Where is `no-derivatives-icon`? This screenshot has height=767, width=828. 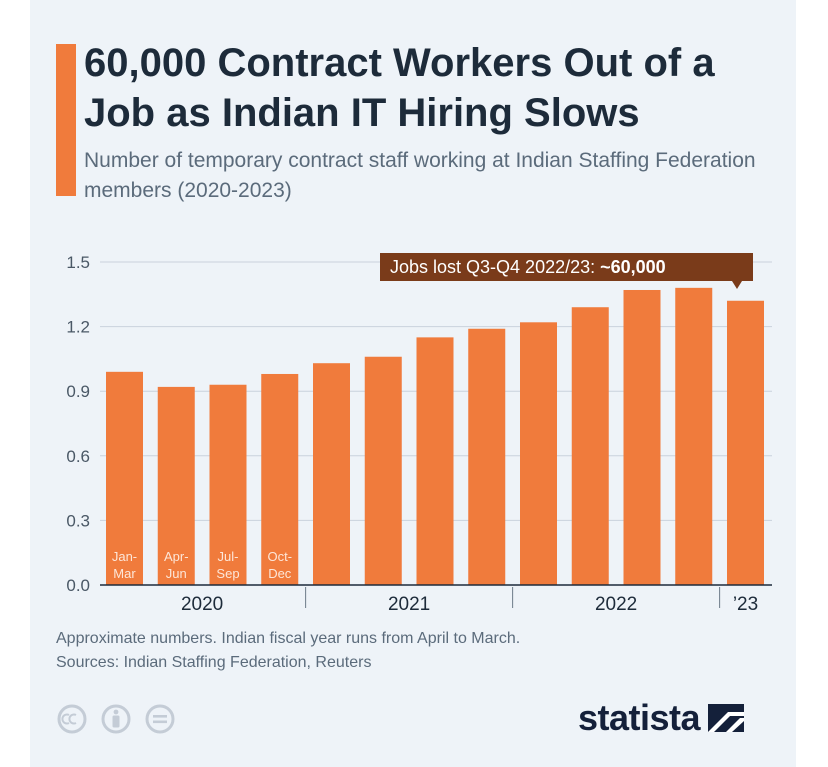
no-derivatives-icon is located at coordinates (160, 719).